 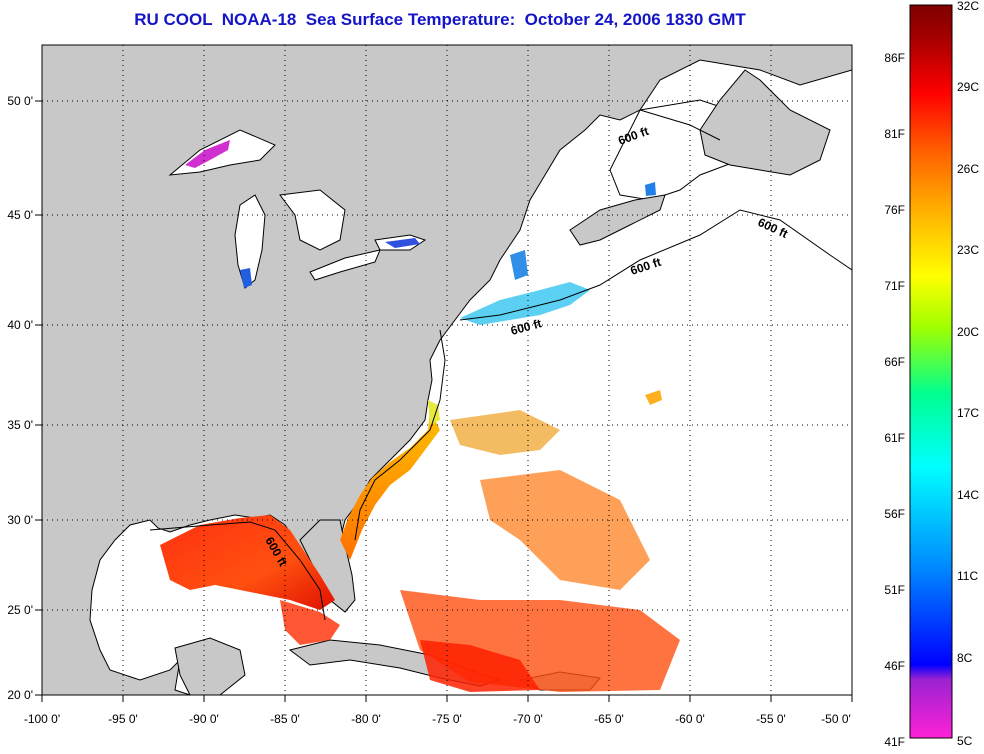 What do you see at coordinates (207, 154) in the screenshot?
I see `lake-superior-sst` at bounding box center [207, 154].